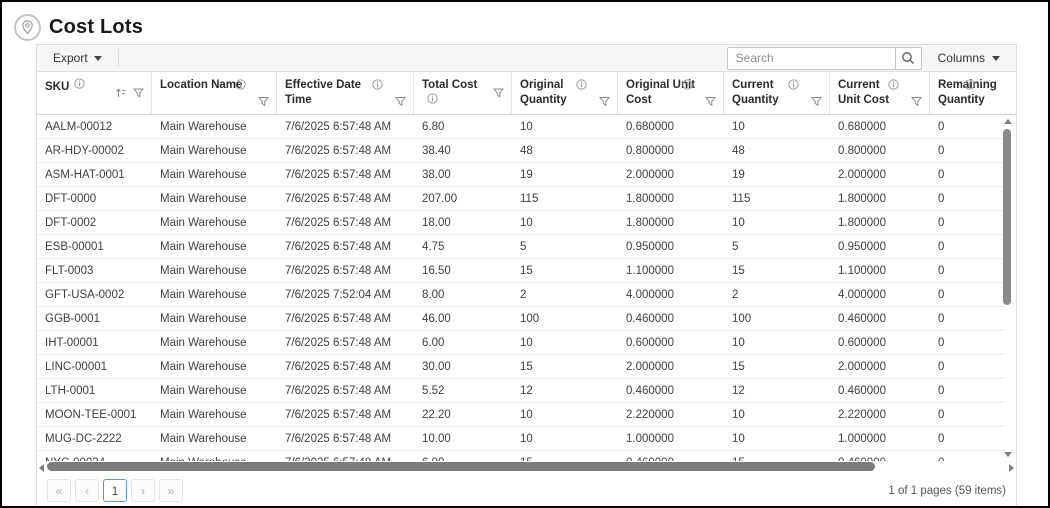 The width and height of the screenshot is (1050, 508). What do you see at coordinates (969, 58) in the screenshot?
I see `columns-button: Columns` at bounding box center [969, 58].